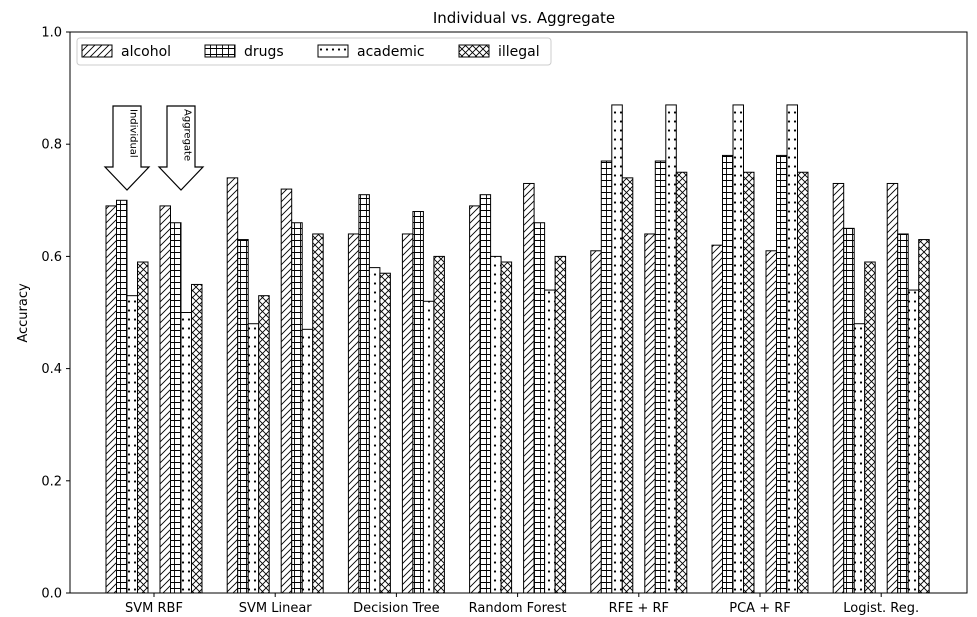  I want to click on y-tick-label: 0.4, so click(51, 369).